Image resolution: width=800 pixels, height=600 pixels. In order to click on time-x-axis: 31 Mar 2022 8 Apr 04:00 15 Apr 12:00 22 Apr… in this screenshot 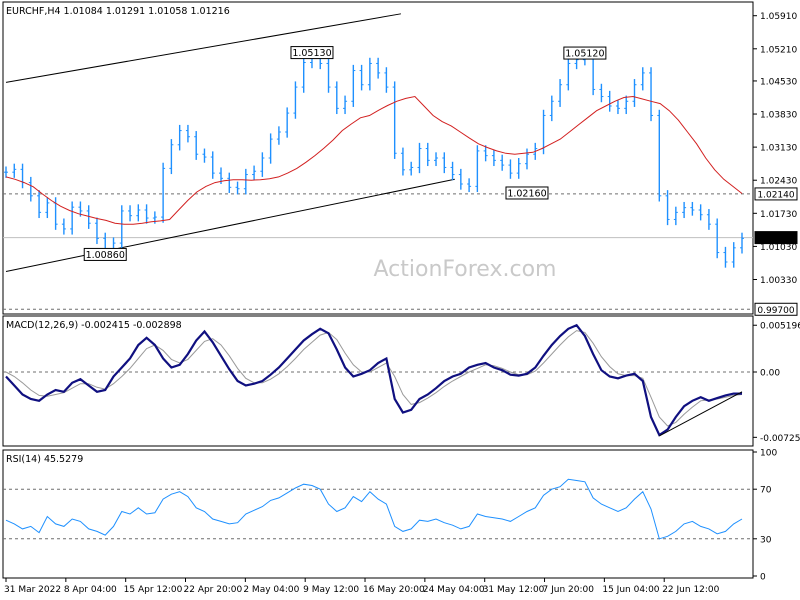, I will do `click(362, 586)`.